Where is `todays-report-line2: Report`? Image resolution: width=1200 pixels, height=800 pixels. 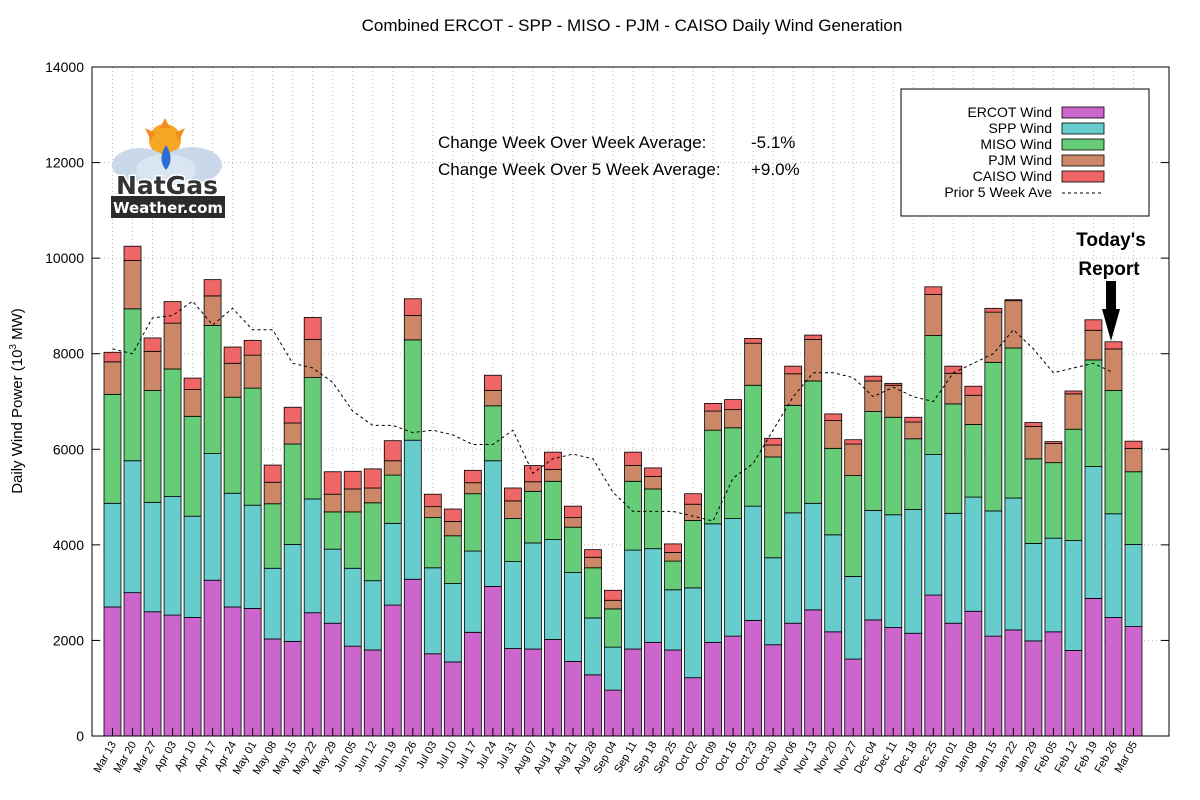
todays-report-line2: Report is located at coordinates (1109, 269).